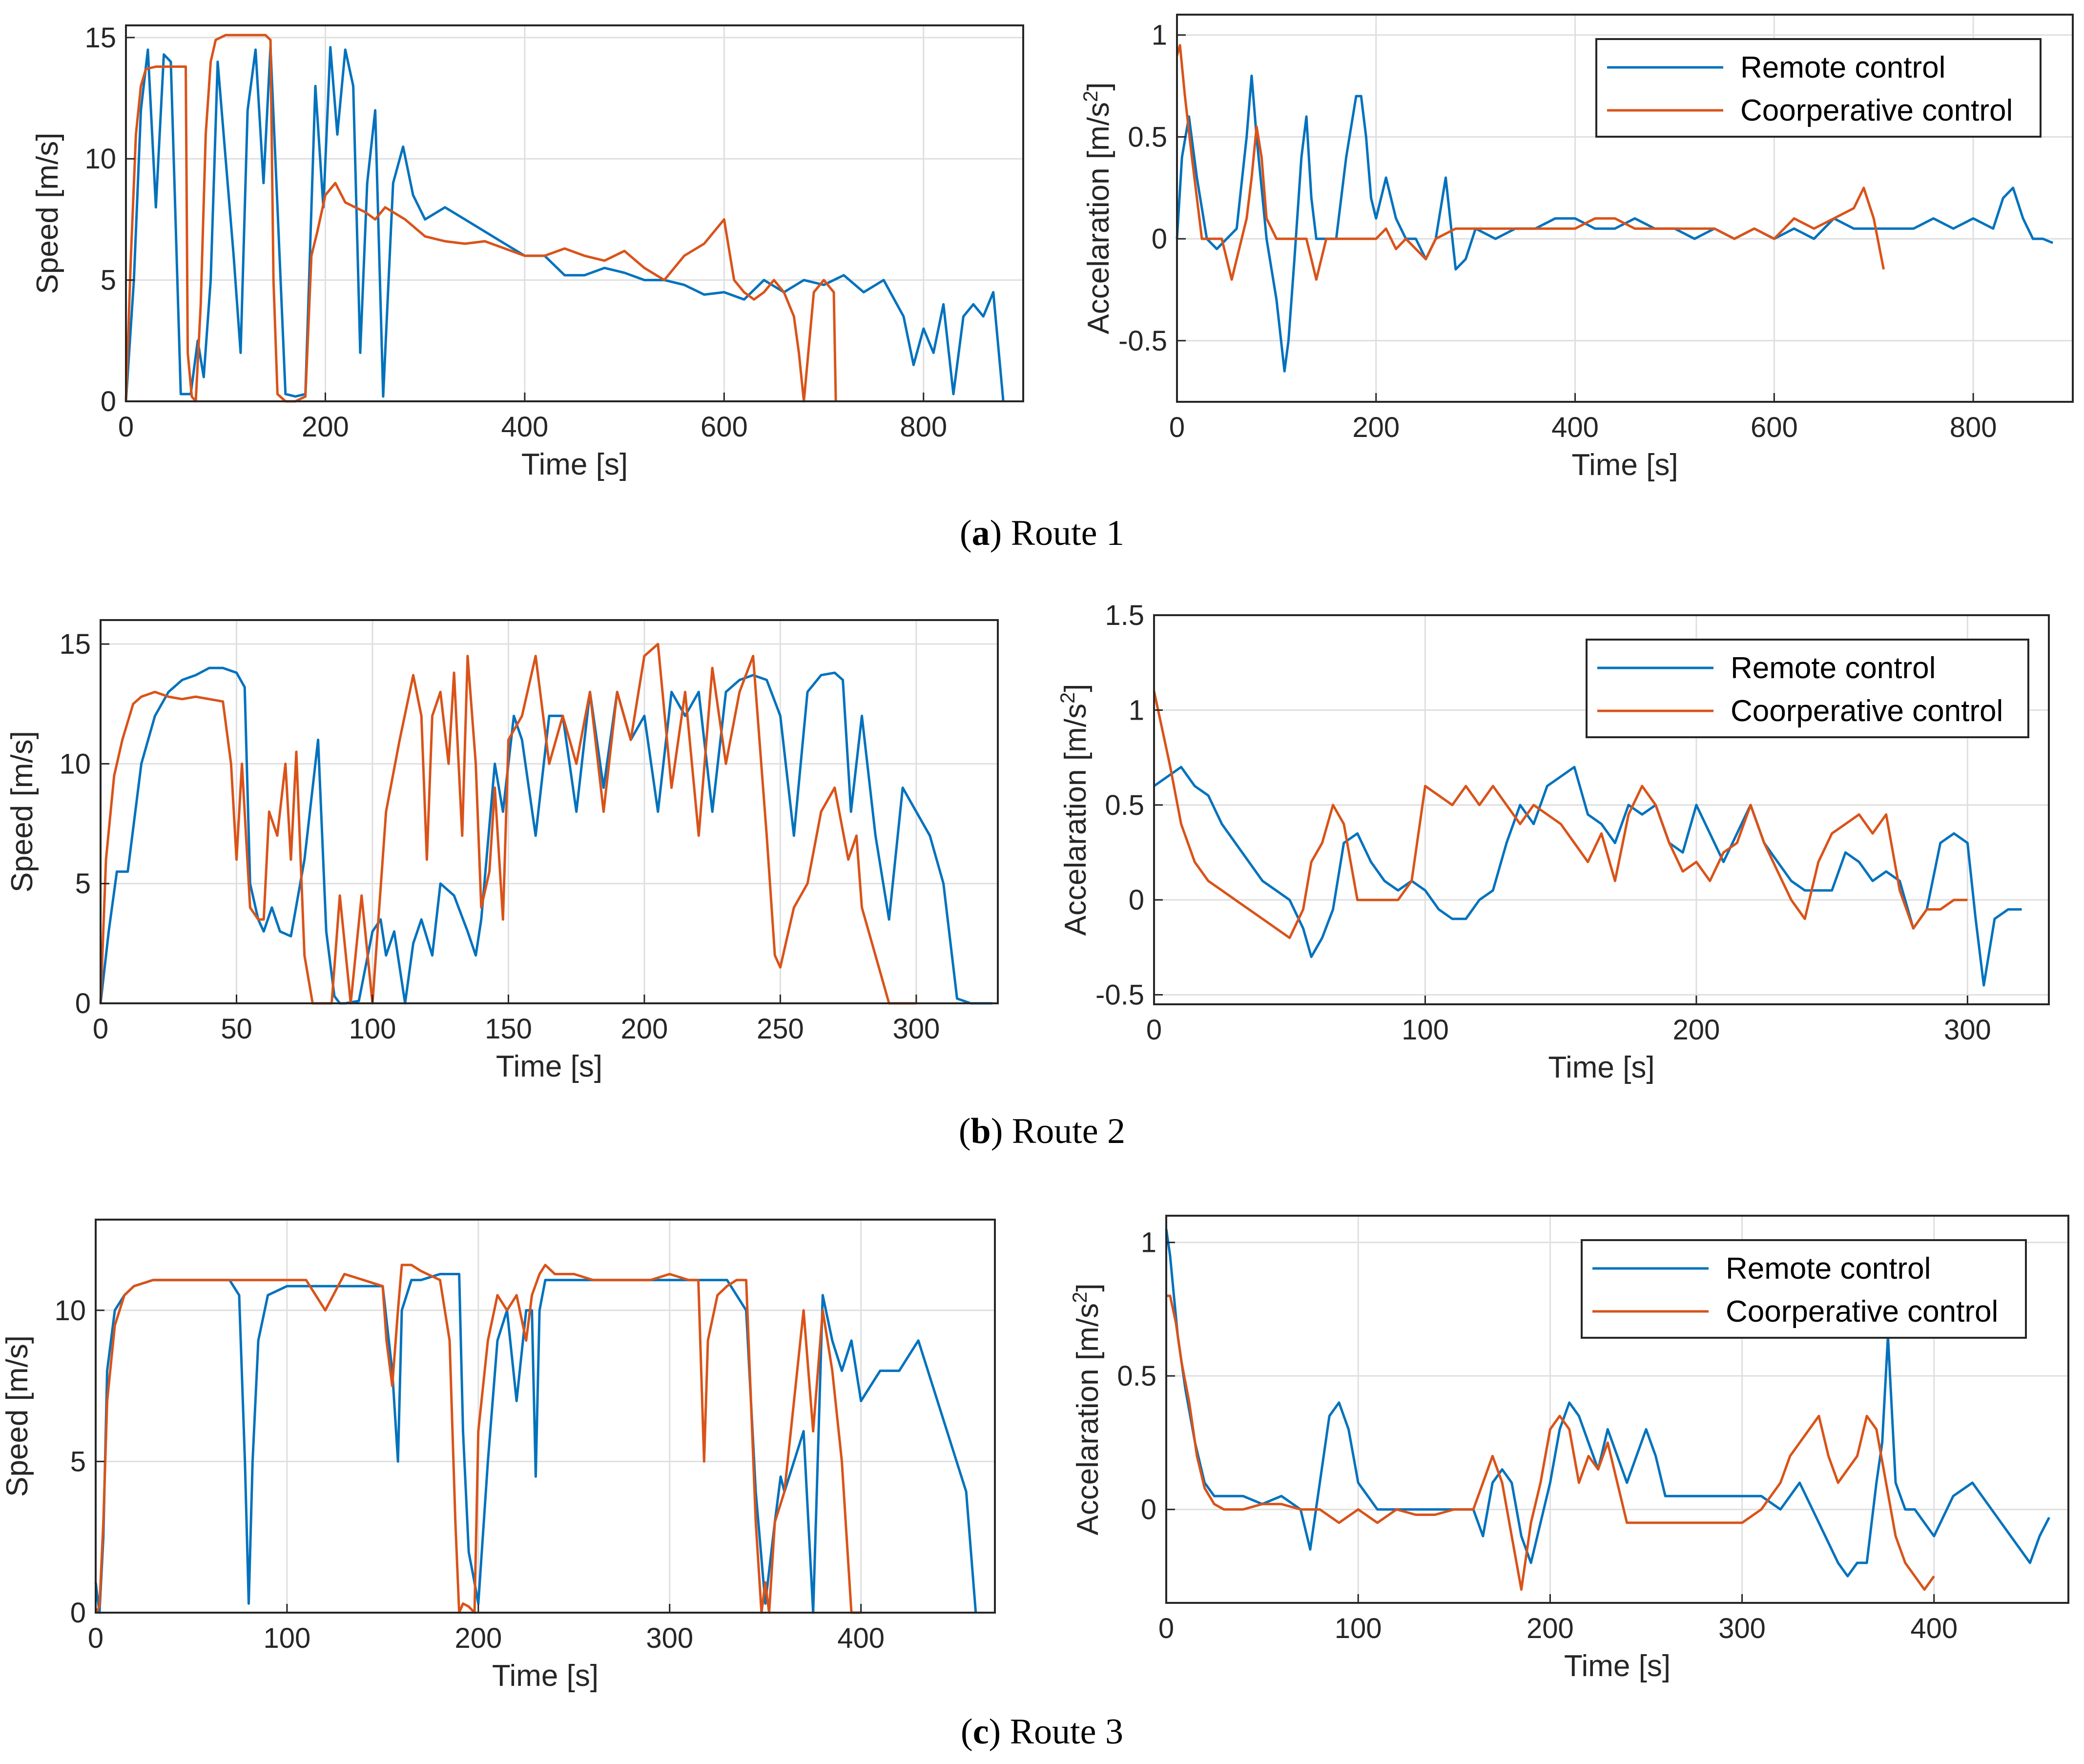  Describe the element at coordinates (1042, 1732) in the screenshot. I see `caption-route-3: (c) Route 3` at that location.